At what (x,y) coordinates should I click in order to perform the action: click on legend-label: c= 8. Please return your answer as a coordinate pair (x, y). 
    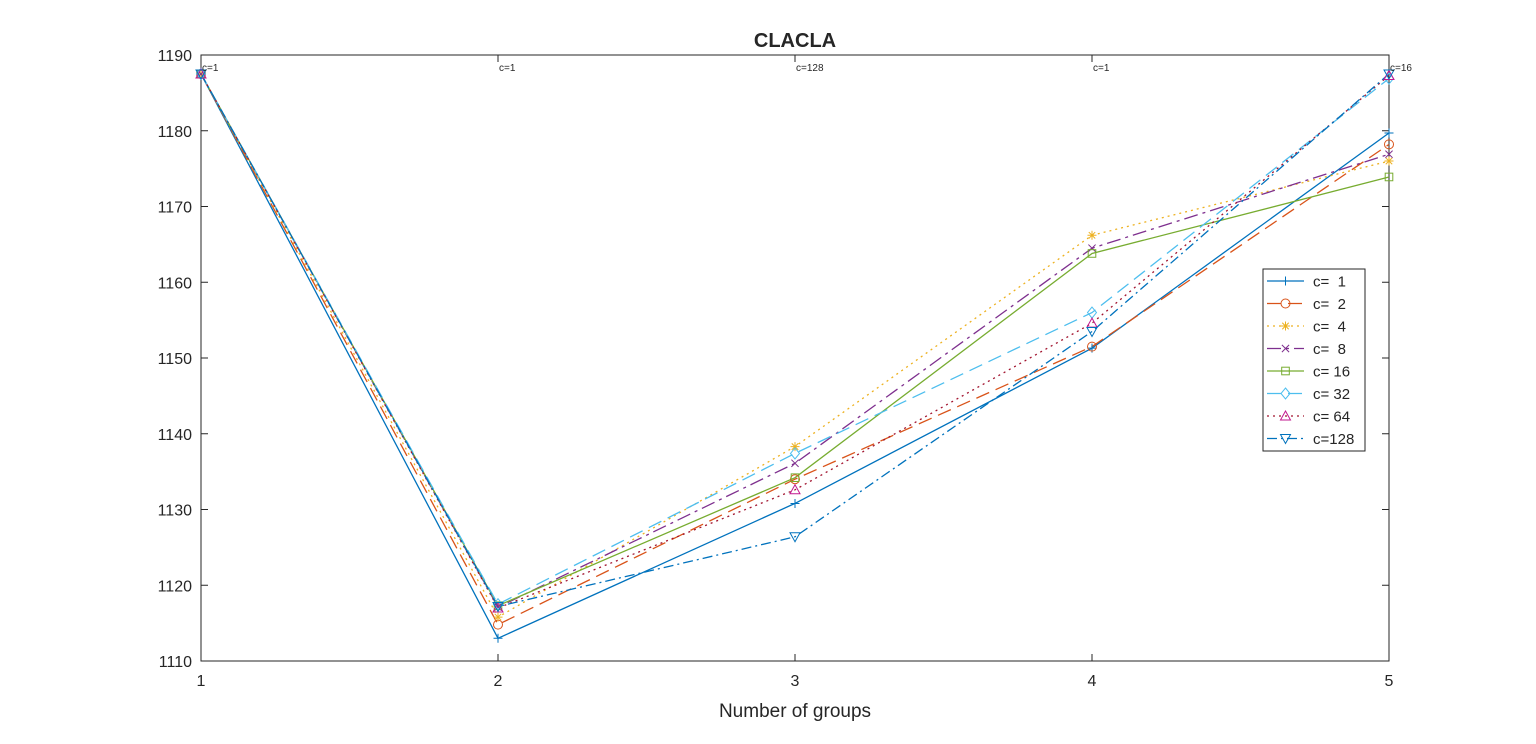
    Looking at the image, I should click on (1329, 349).